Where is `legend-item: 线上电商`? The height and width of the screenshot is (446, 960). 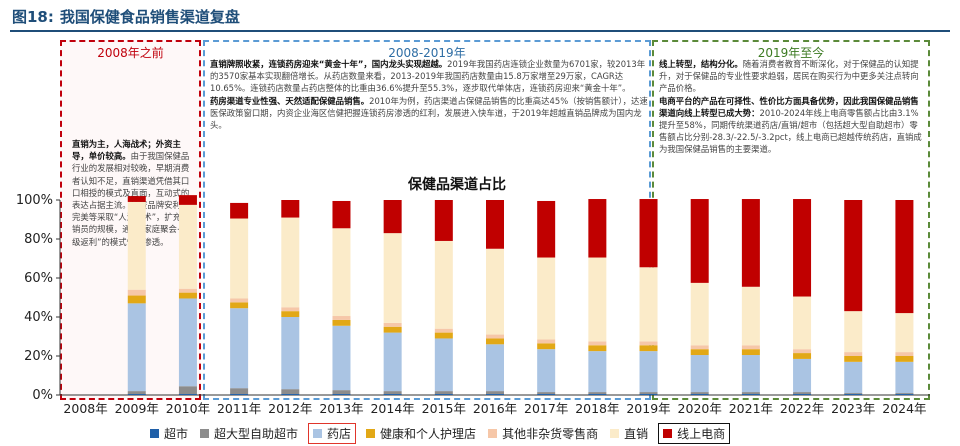 legend-item: 线上电商 is located at coordinates (694, 433).